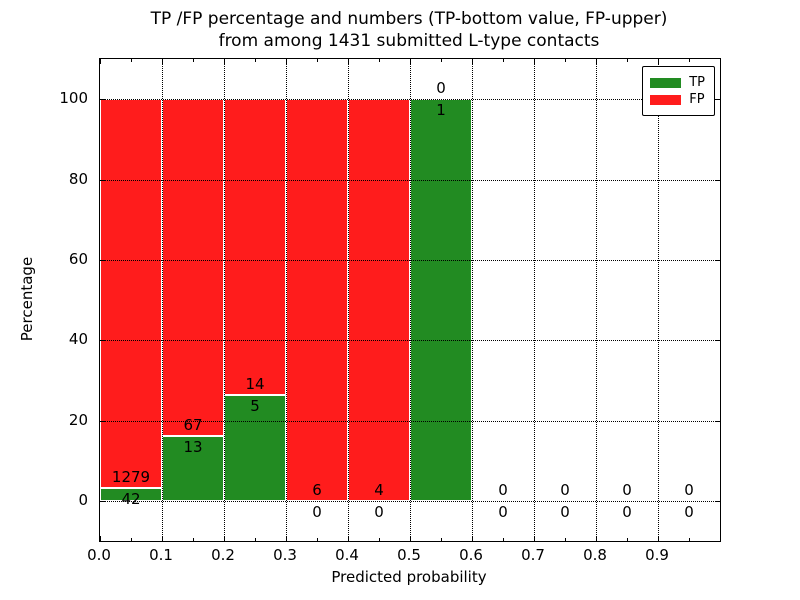 The image size is (800, 600). Describe the element at coordinates (161, 555) in the screenshot. I see `x-tick-label: 0.1` at that location.